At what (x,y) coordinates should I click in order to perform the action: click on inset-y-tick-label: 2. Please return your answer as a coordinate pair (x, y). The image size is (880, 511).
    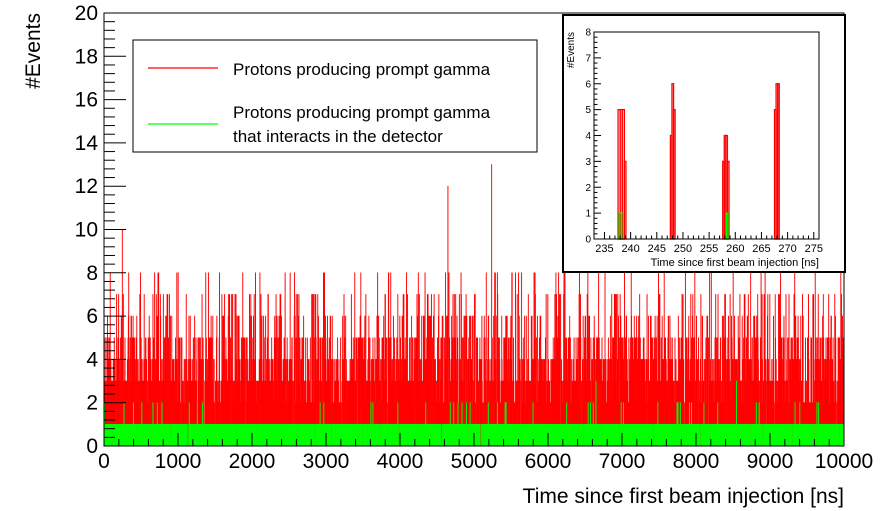
    Looking at the image, I should click on (588, 188).